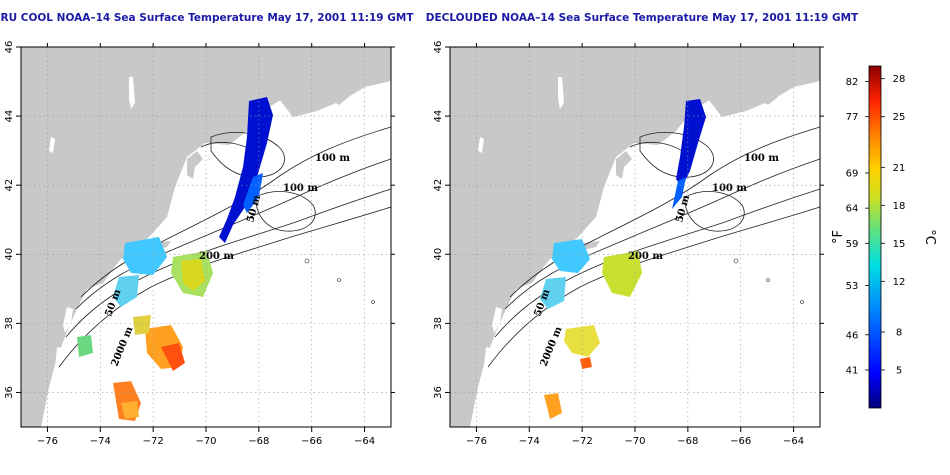 Image resolution: width=950 pixels, height=475 pixels. I want to click on temperature-colorbar: 28 25 21 18 15 12 8 5 82 77 69 64 59 53 46 41 °F °C, so click(884, 237).